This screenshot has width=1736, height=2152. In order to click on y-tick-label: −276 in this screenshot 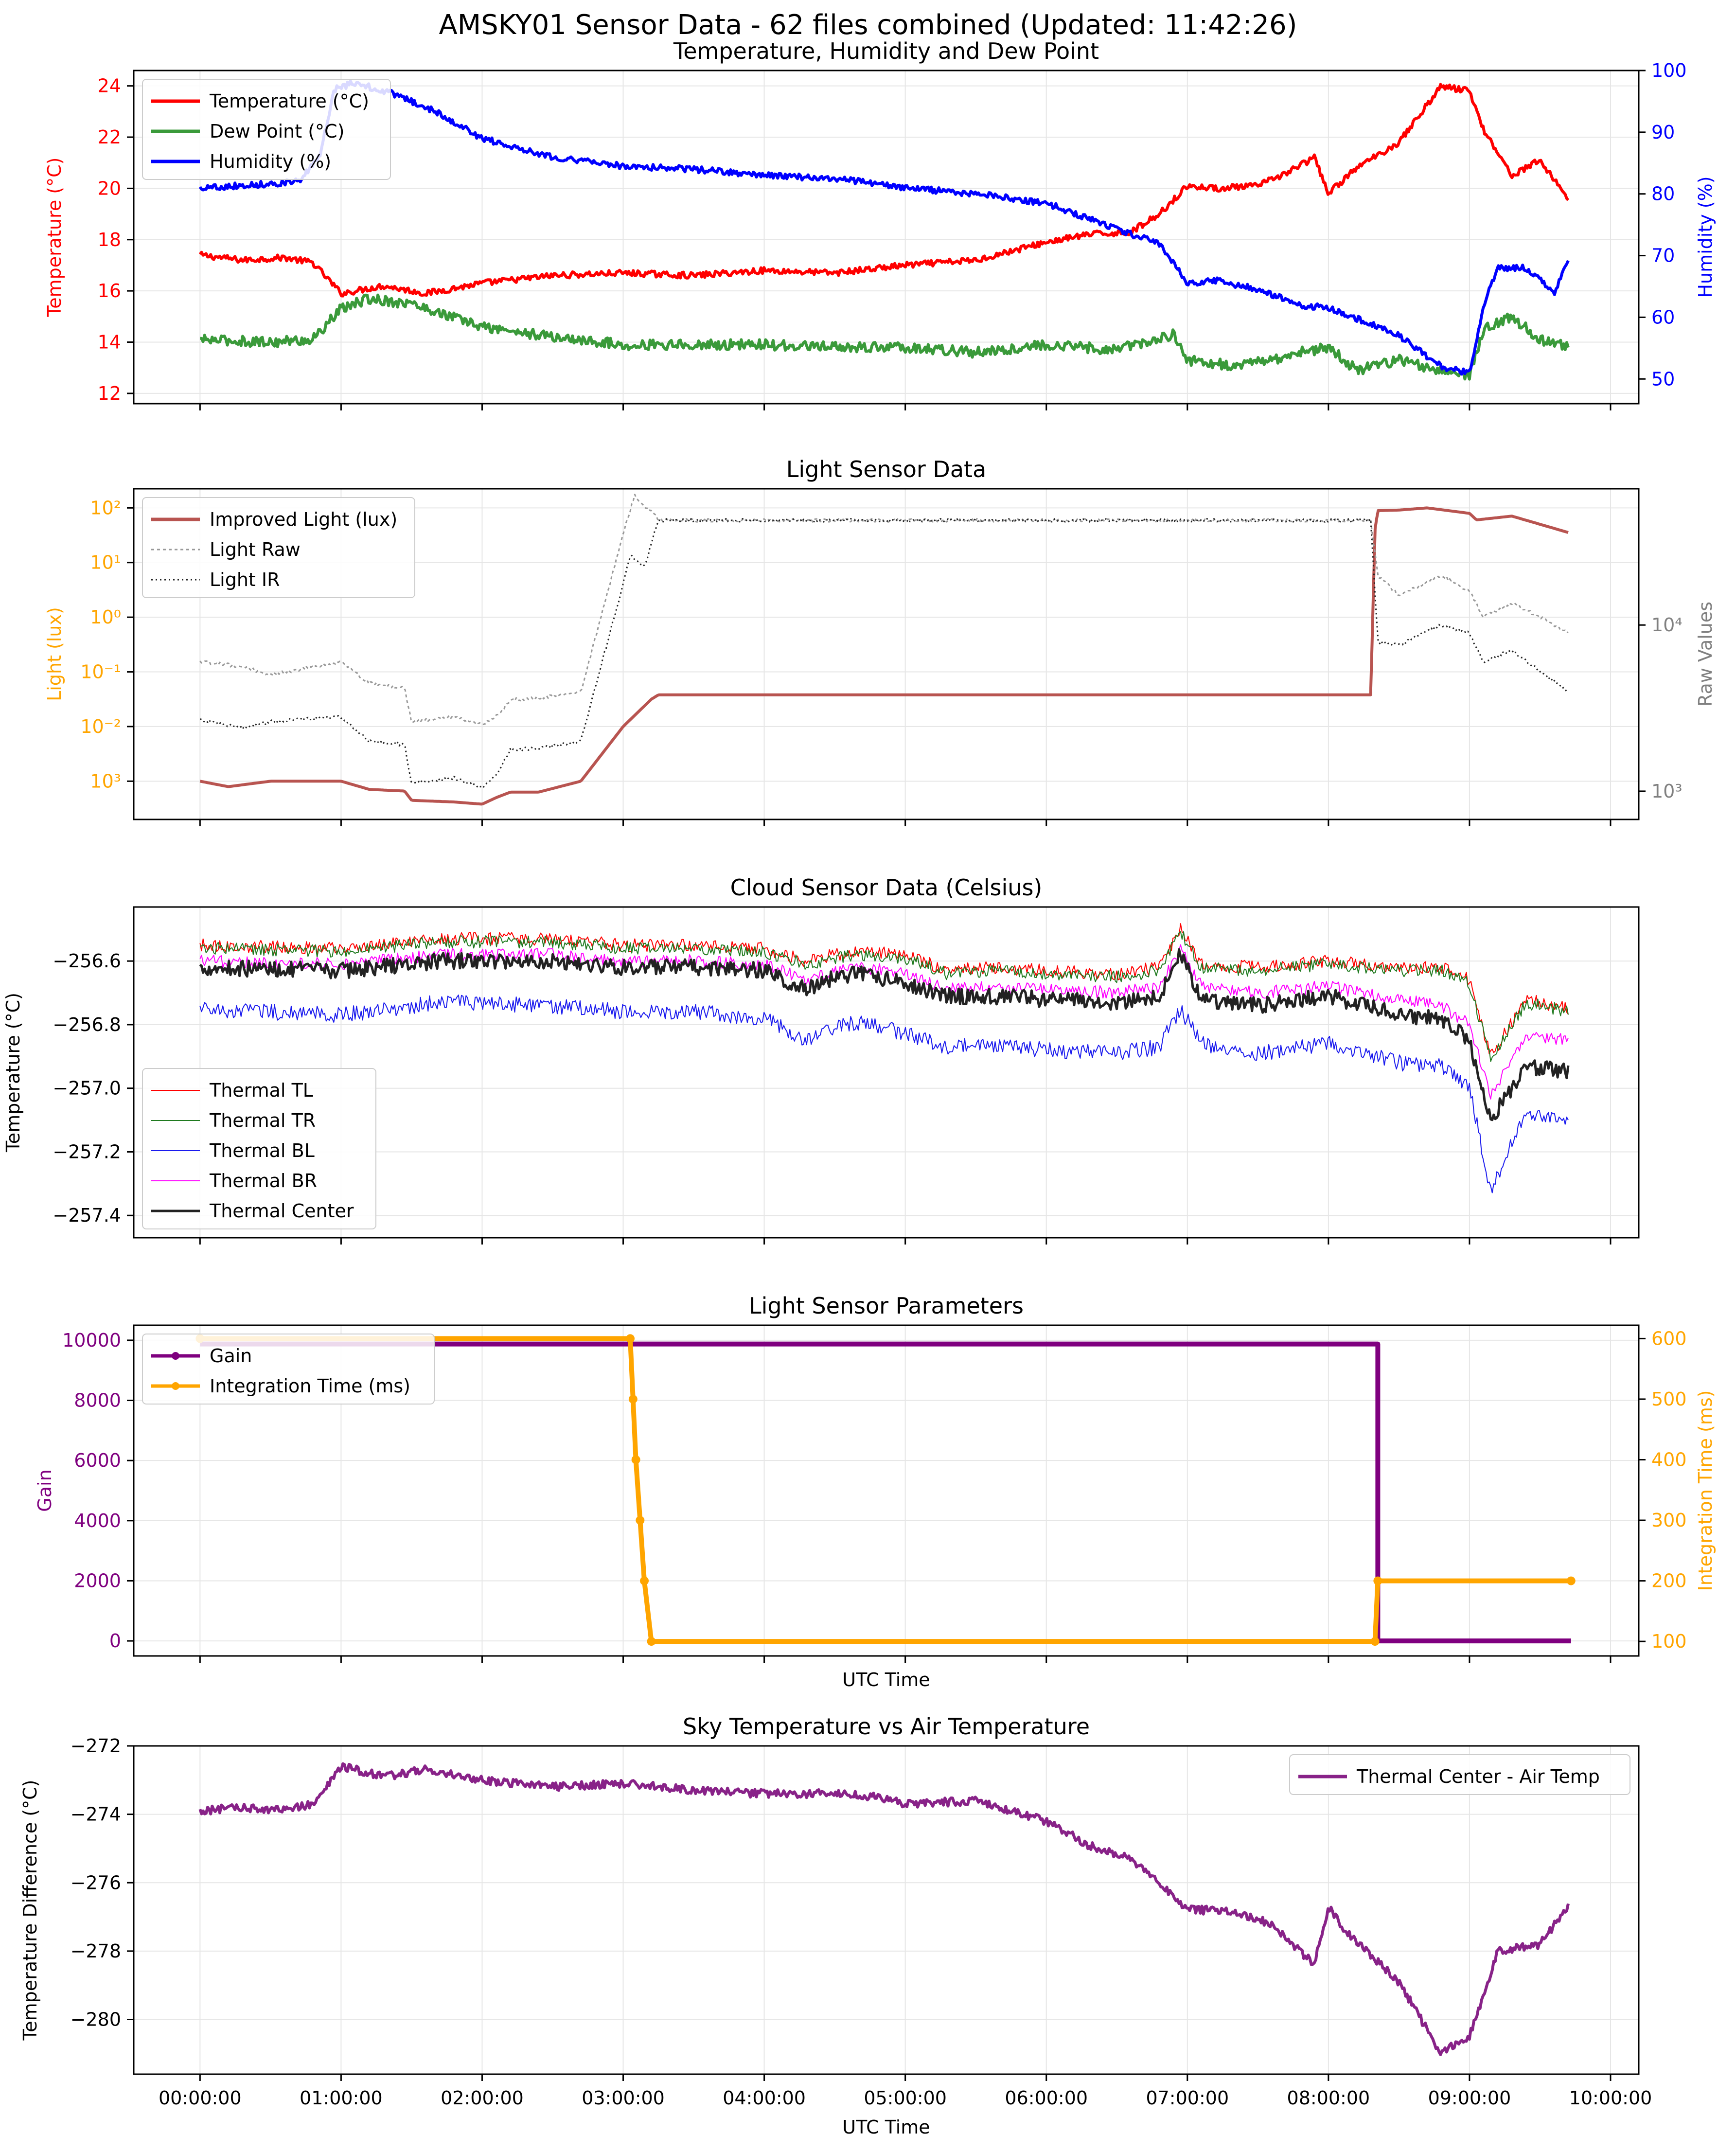, I will do `click(96, 1882)`.